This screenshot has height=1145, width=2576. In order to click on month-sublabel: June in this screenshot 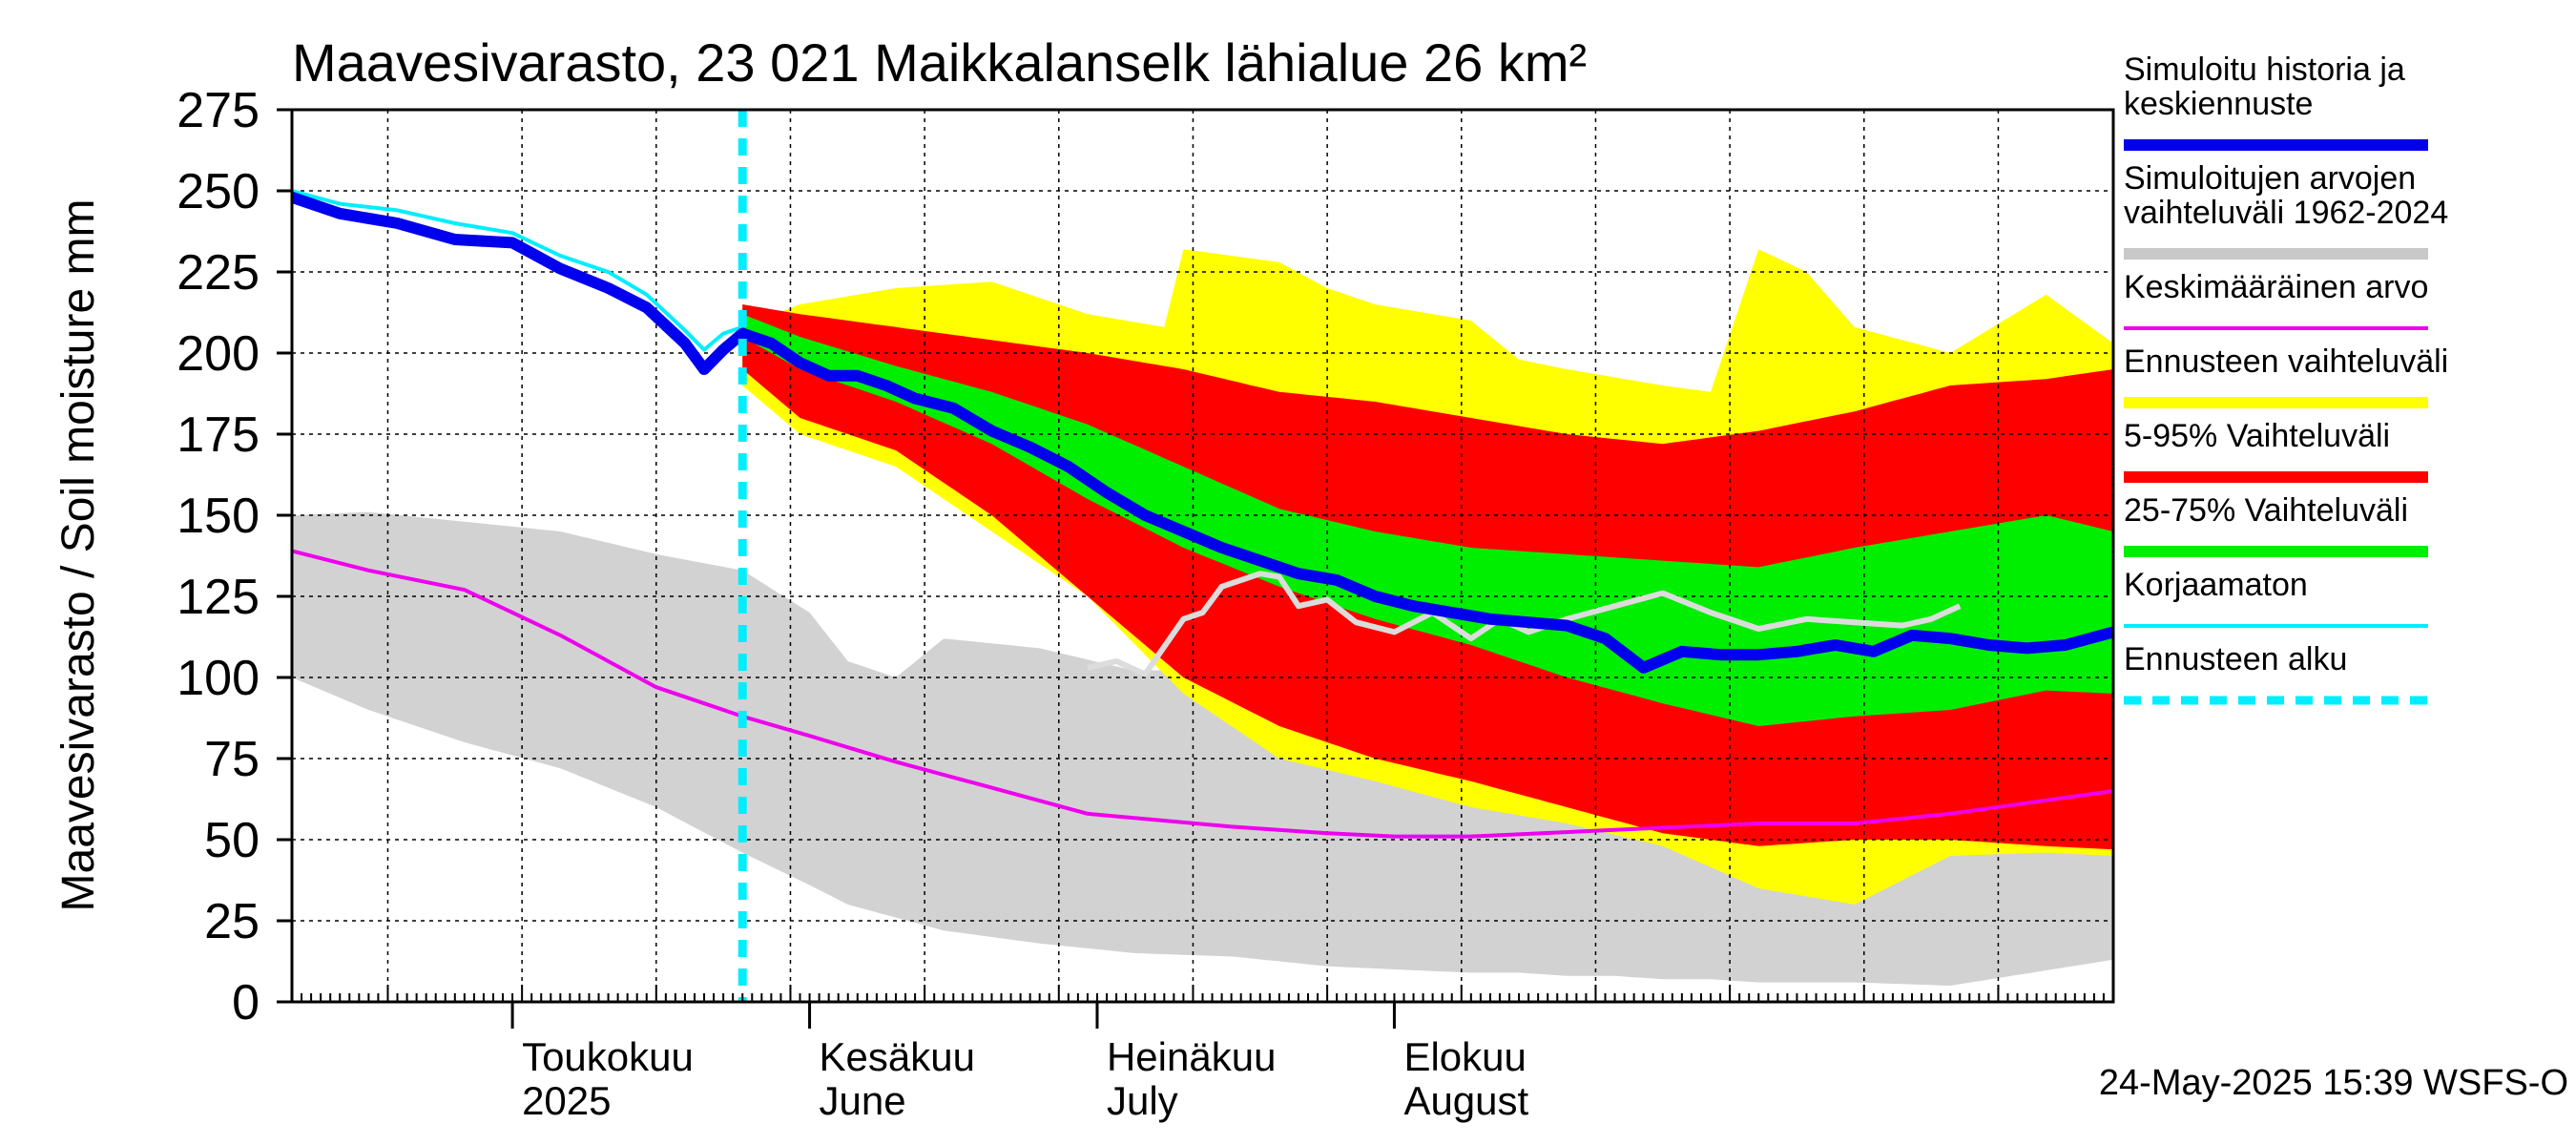, I will do `click(863, 1100)`.